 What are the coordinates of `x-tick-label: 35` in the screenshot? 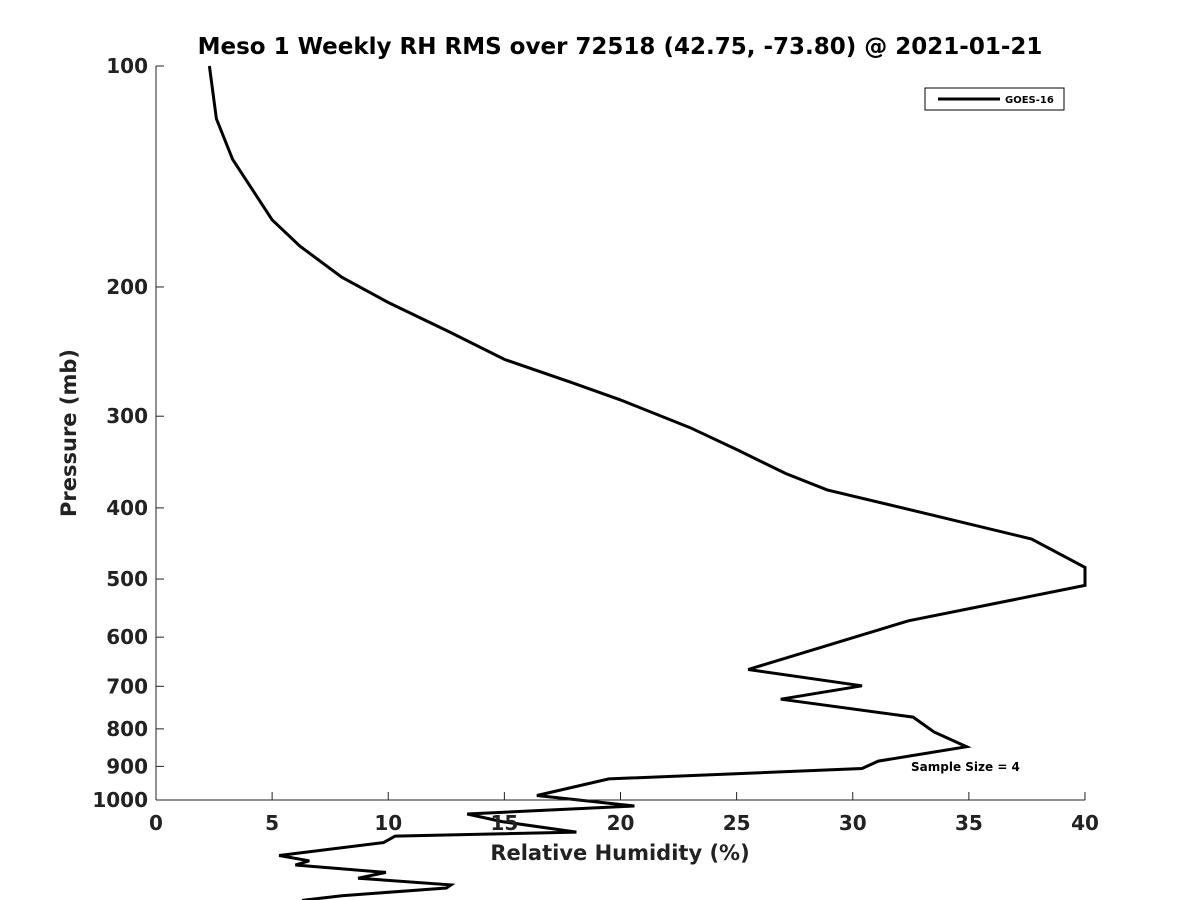 It's located at (969, 823).